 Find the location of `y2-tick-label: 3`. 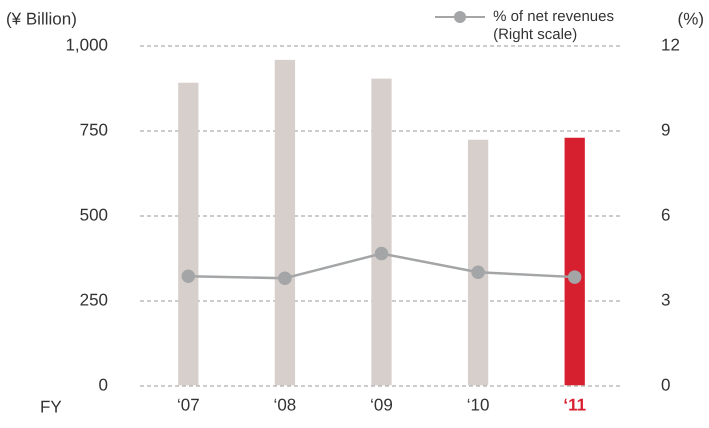

y2-tick-label: 3 is located at coordinates (665, 300).